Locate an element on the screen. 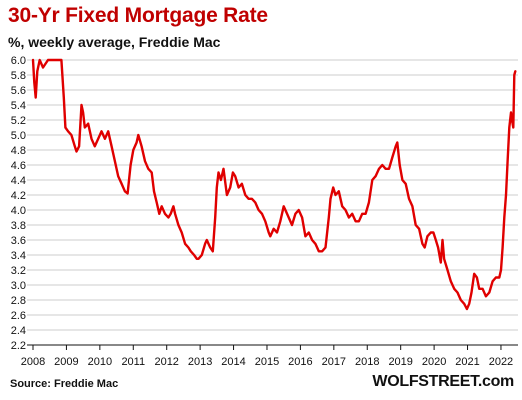 This screenshot has width=522, height=400. y-tick-label: 3.8 is located at coordinates (18, 226).